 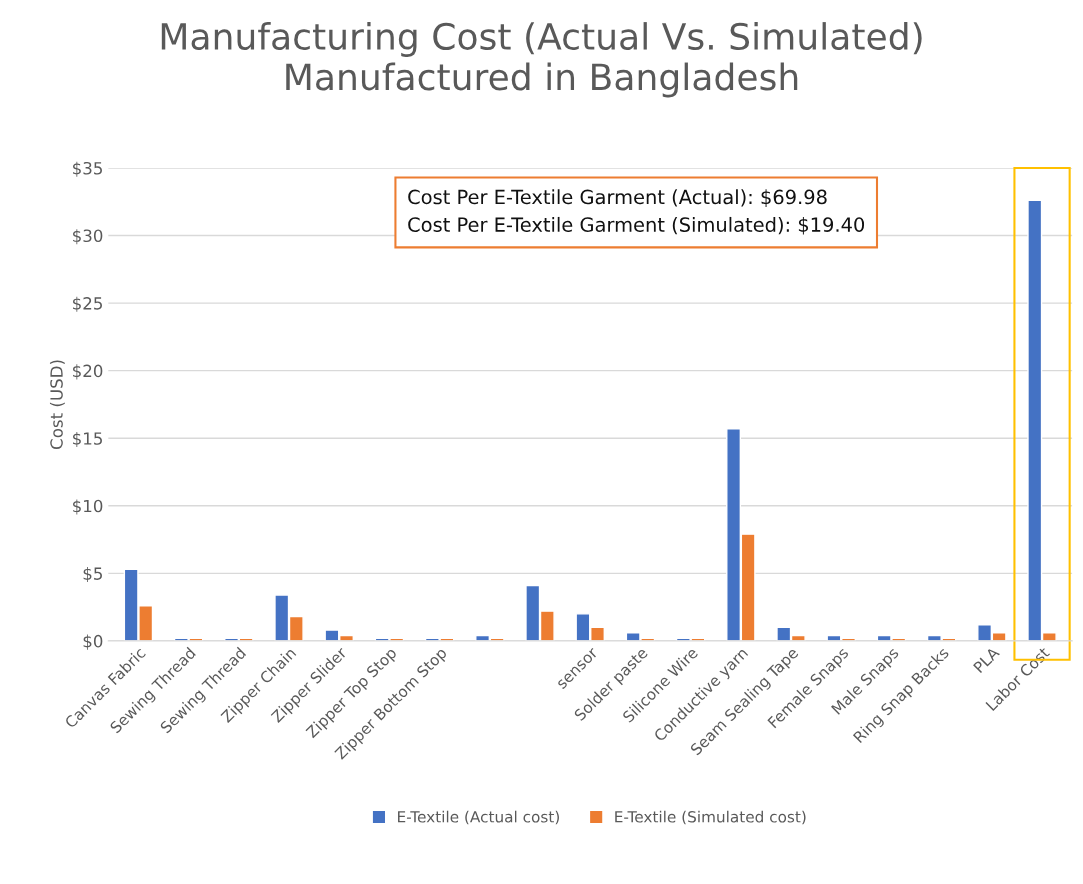 I want to click on y-tick-label: $20, so click(x=88, y=372).